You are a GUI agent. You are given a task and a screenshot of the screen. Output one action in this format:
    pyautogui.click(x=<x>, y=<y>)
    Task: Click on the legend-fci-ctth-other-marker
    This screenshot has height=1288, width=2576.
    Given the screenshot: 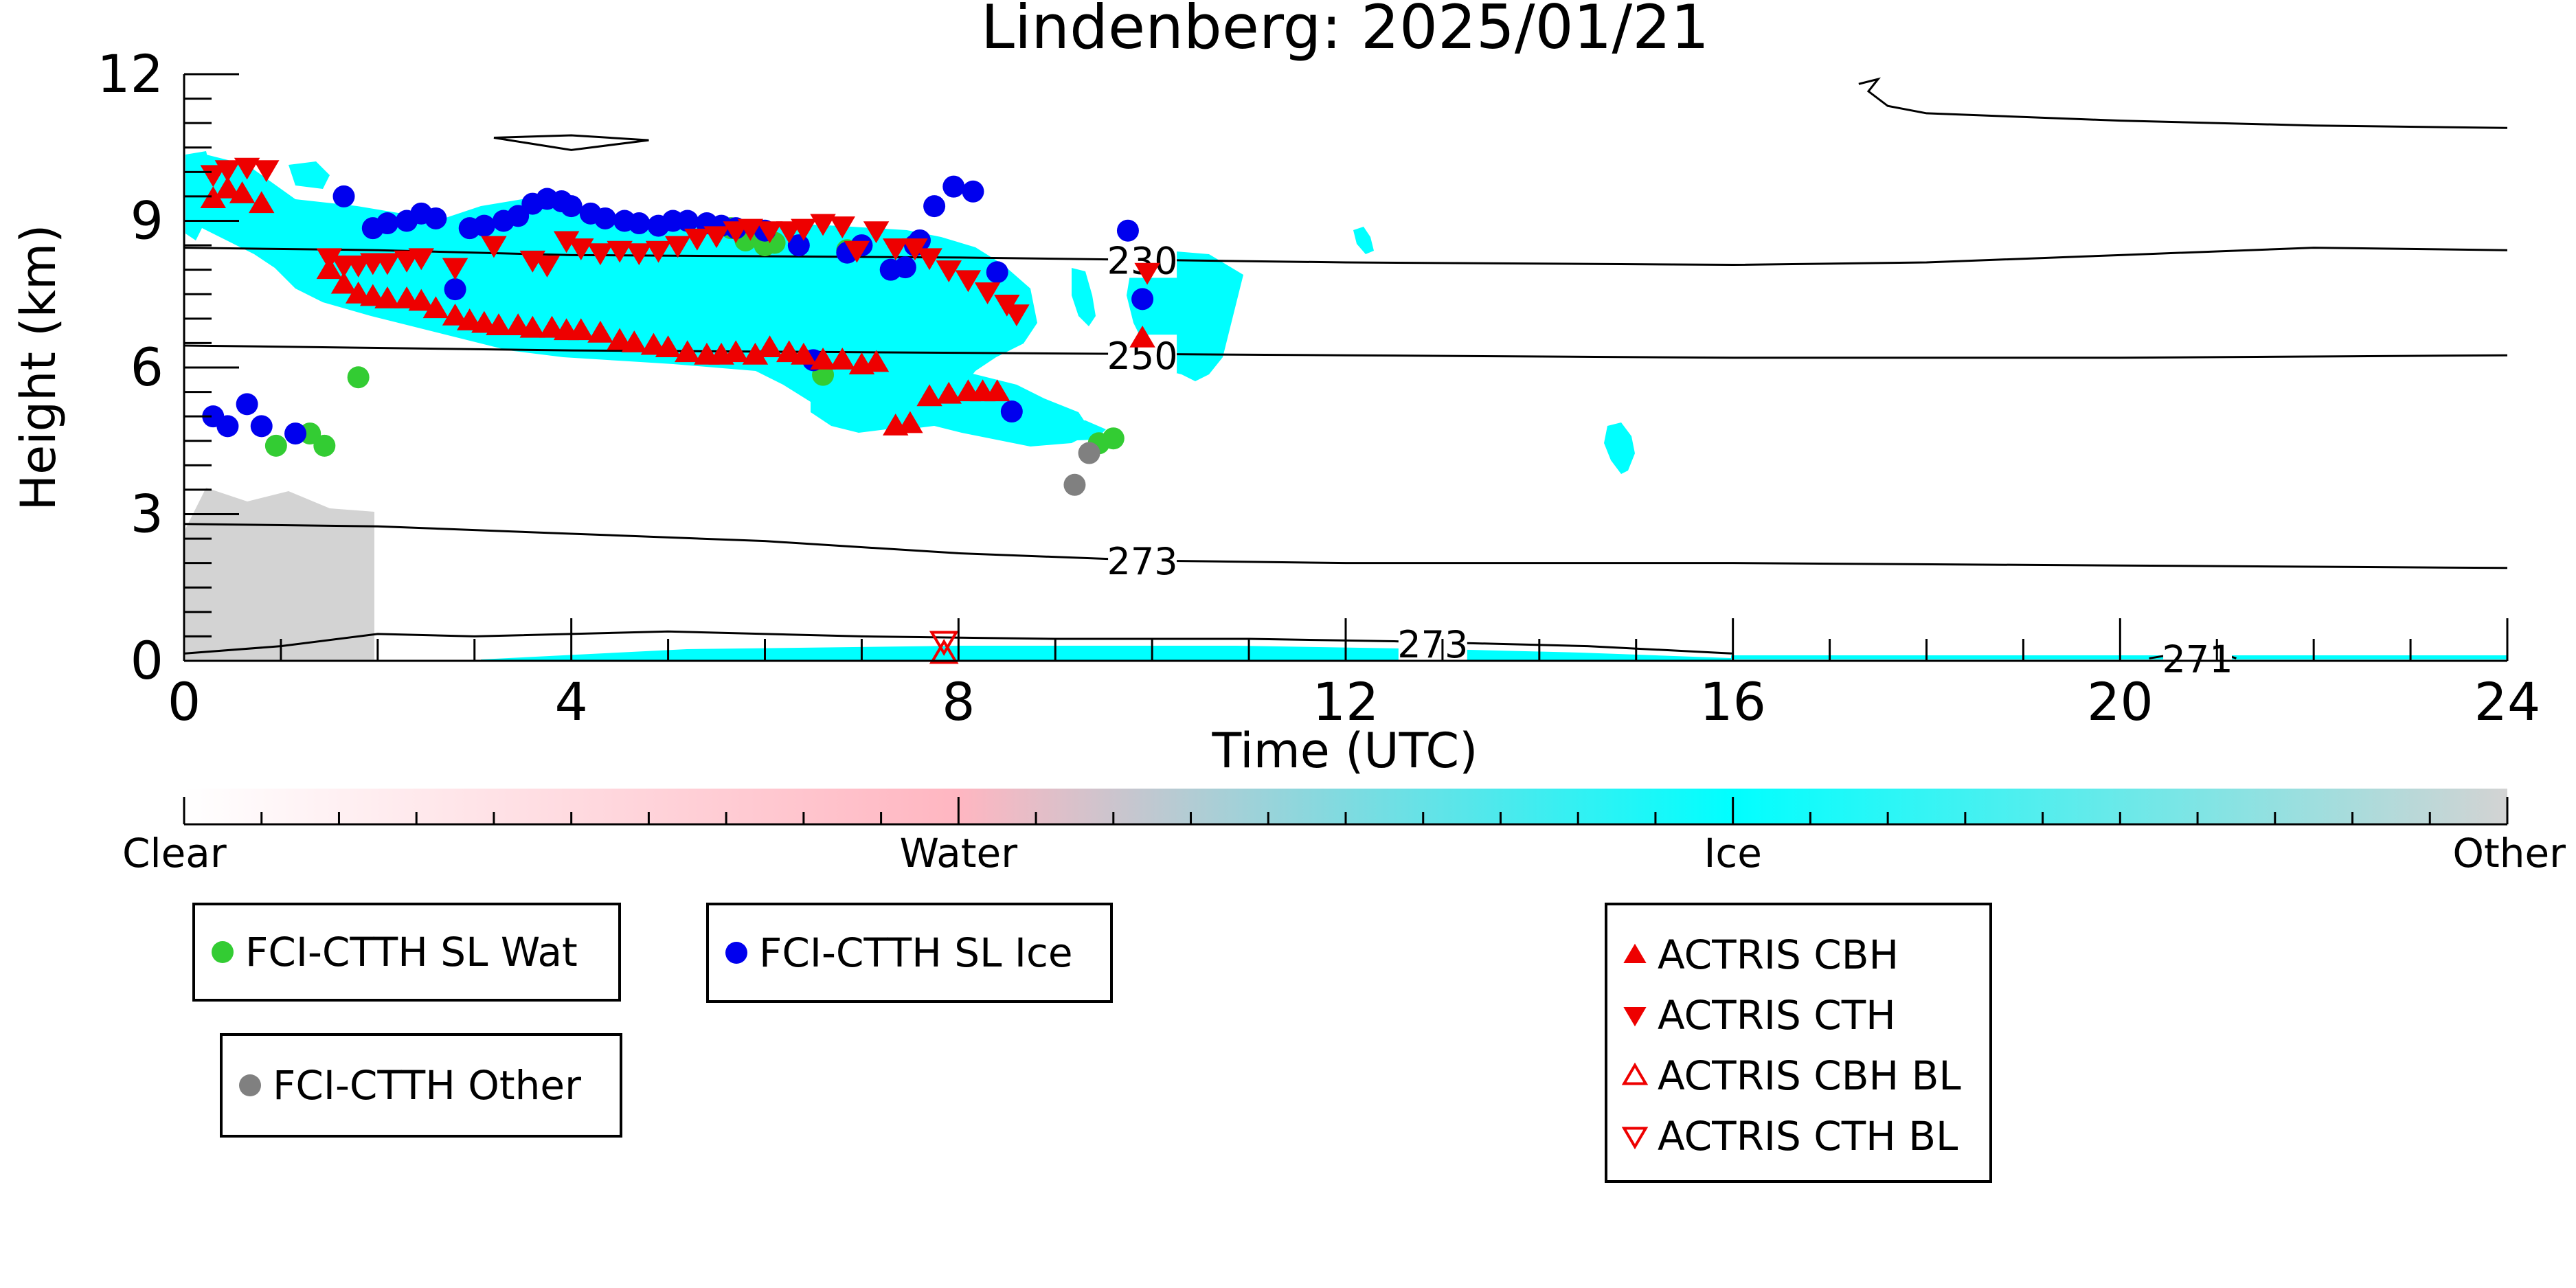 What is the action you would take?
    pyautogui.click(x=250, y=1085)
    